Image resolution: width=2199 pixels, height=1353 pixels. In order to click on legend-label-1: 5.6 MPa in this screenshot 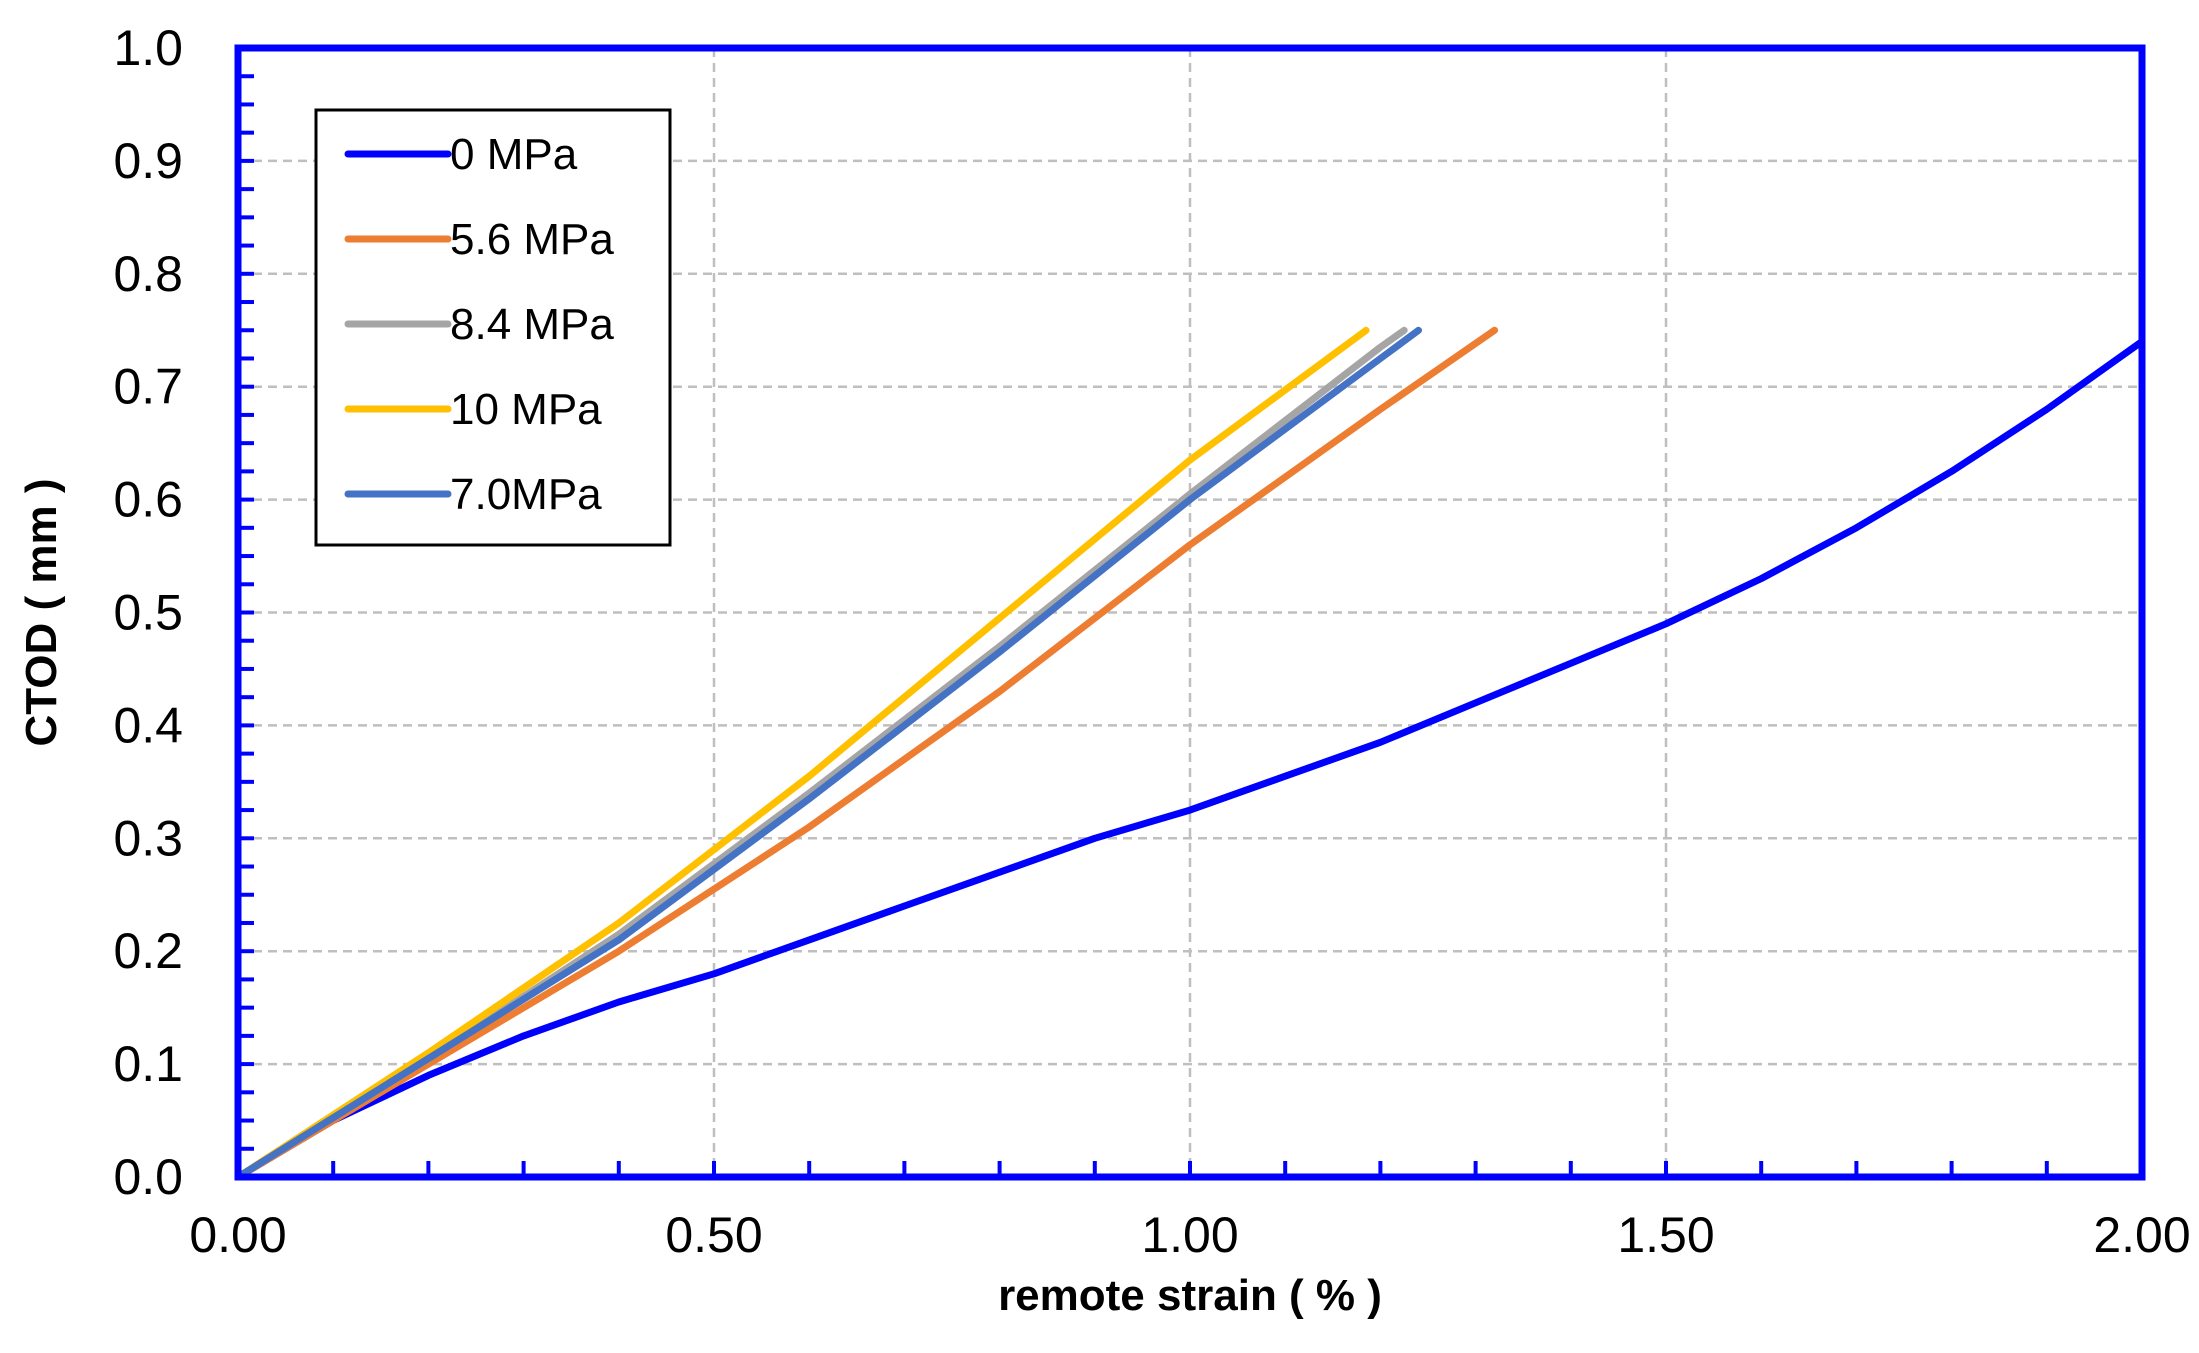, I will do `click(532, 239)`.